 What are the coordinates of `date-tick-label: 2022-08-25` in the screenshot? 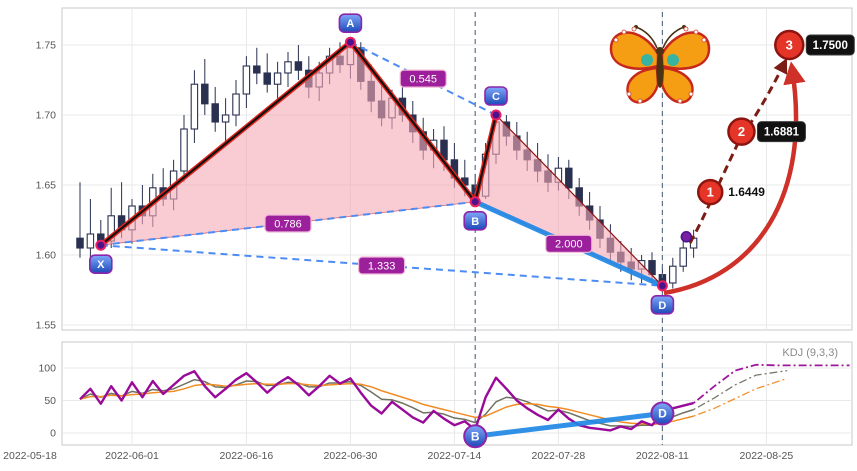 It's located at (767, 456).